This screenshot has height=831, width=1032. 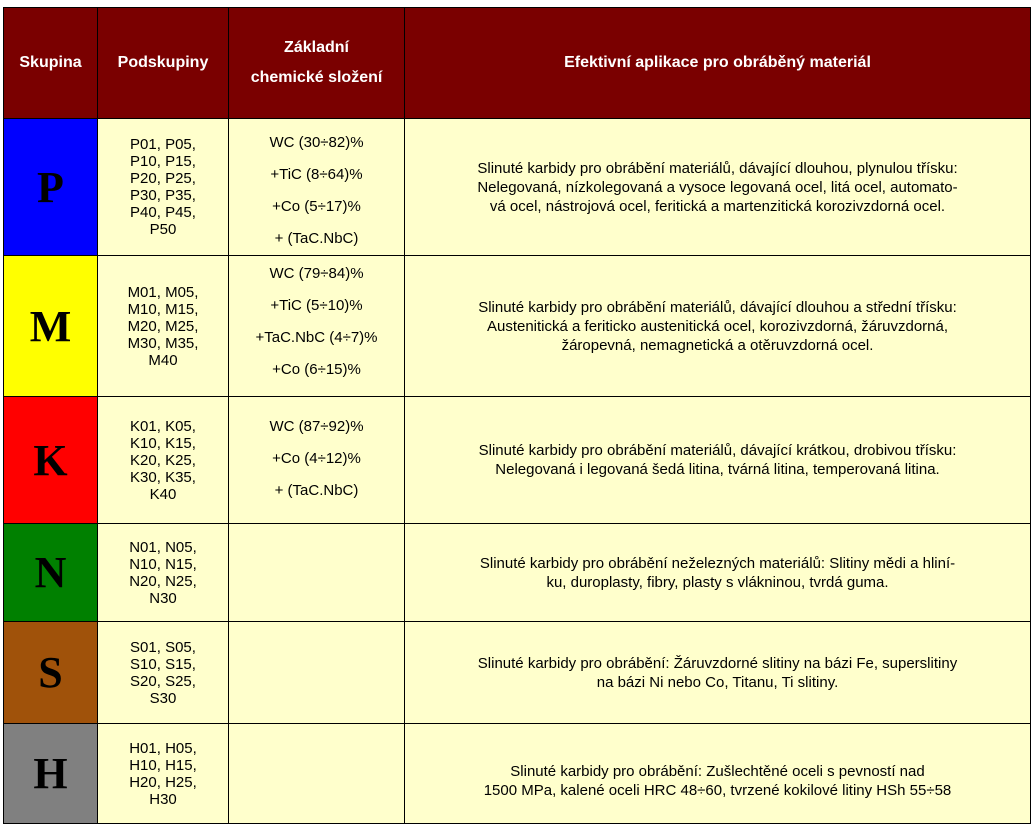 I want to click on chemistry-line: +TaC.NbC (4÷7)%, so click(x=316, y=337).